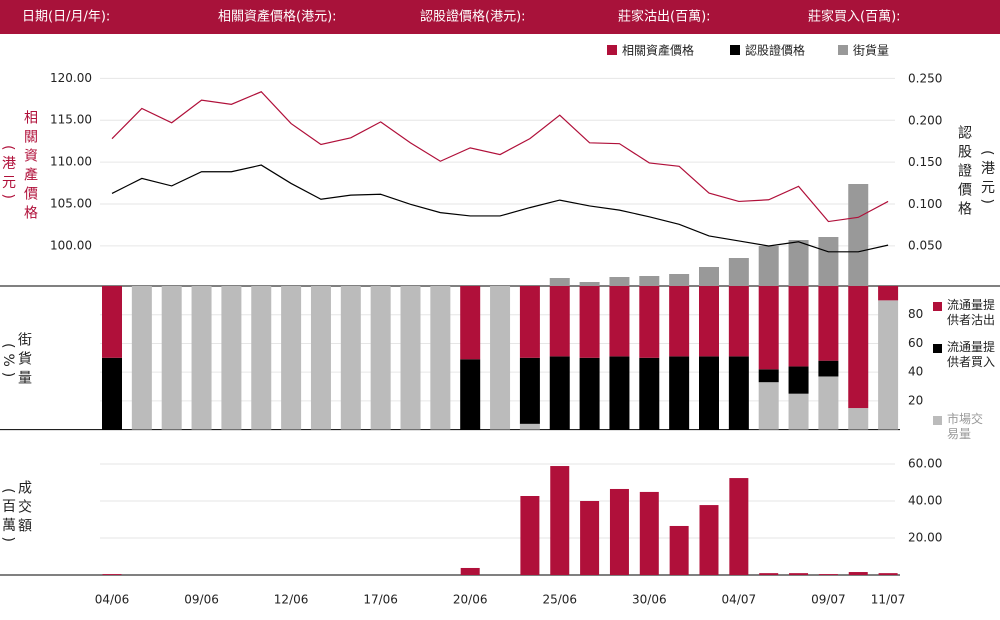 The height and width of the screenshot is (620, 1000). Describe the element at coordinates (71, 162) in the screenshot. I see `y-tick-label: 110.00` at that location.